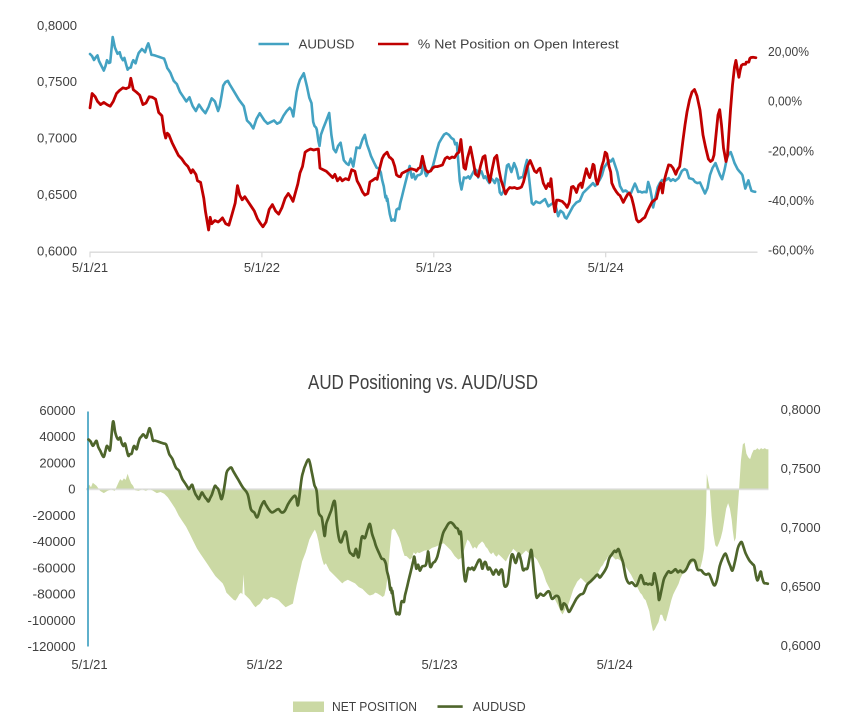 The width and height of the screenshot is (855, 724). What do you see at coordinates (791, 150) in the screenshot?
I see `svg-text: -20,00%` at bounding box center [791, 150].